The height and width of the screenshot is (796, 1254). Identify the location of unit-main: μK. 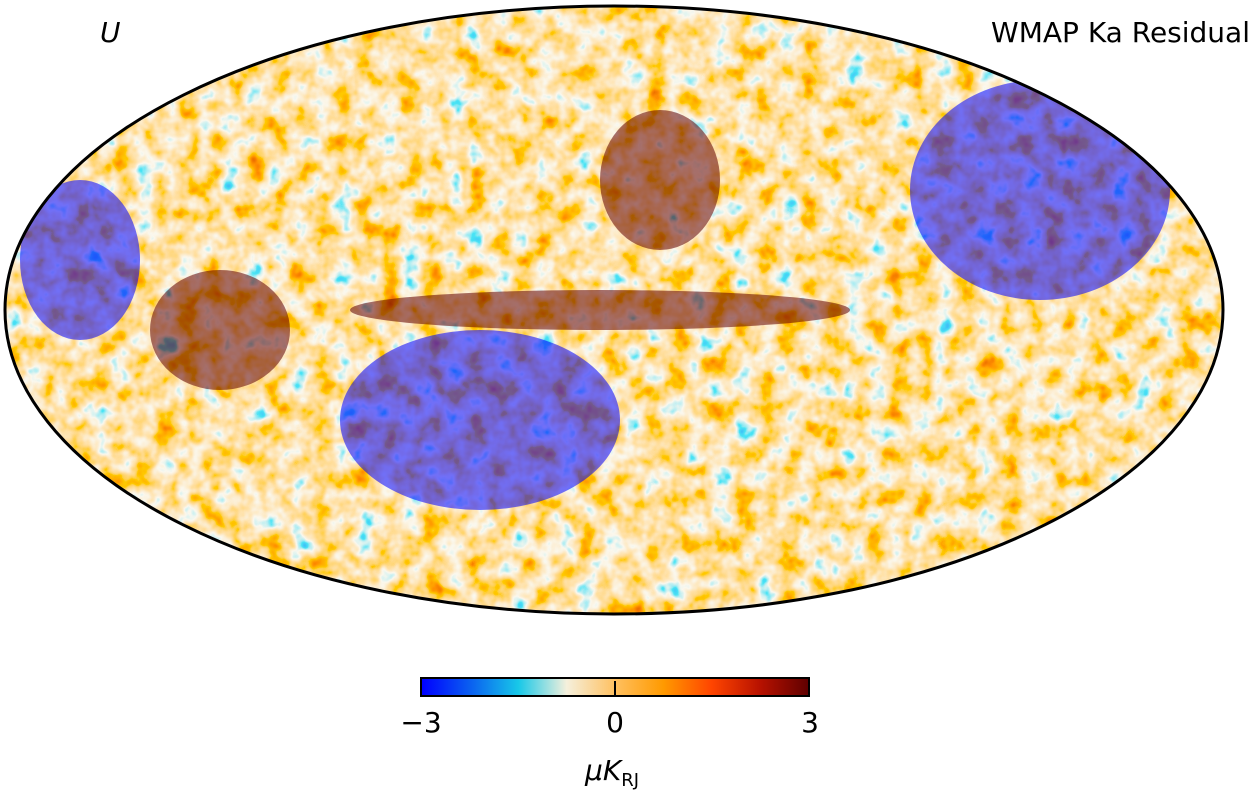
(603, 770).